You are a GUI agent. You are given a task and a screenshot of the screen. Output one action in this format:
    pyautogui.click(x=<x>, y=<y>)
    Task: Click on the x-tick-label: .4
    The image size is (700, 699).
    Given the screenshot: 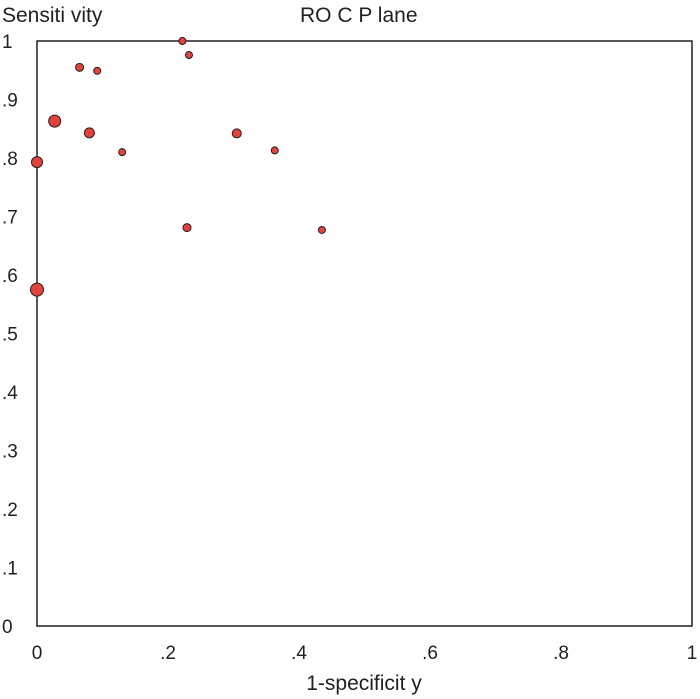 What is the action you would take?
    pyautogui.click(x=299, y=653)
    